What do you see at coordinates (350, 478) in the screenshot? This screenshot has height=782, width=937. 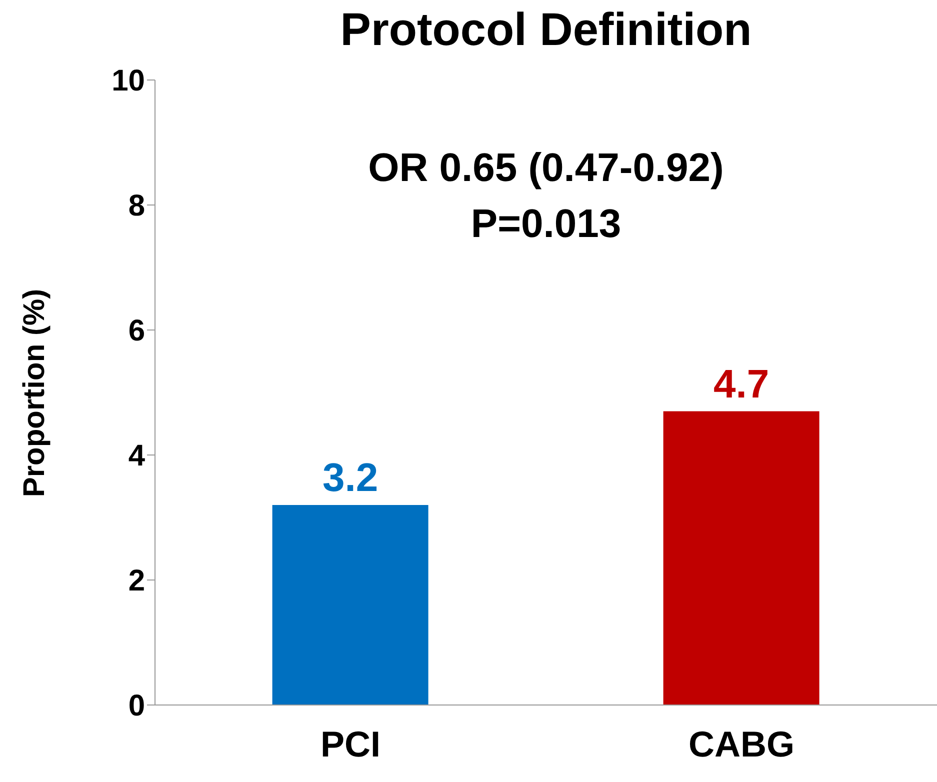 I see `data-label: 3.2` at bounding box center [350, 478].